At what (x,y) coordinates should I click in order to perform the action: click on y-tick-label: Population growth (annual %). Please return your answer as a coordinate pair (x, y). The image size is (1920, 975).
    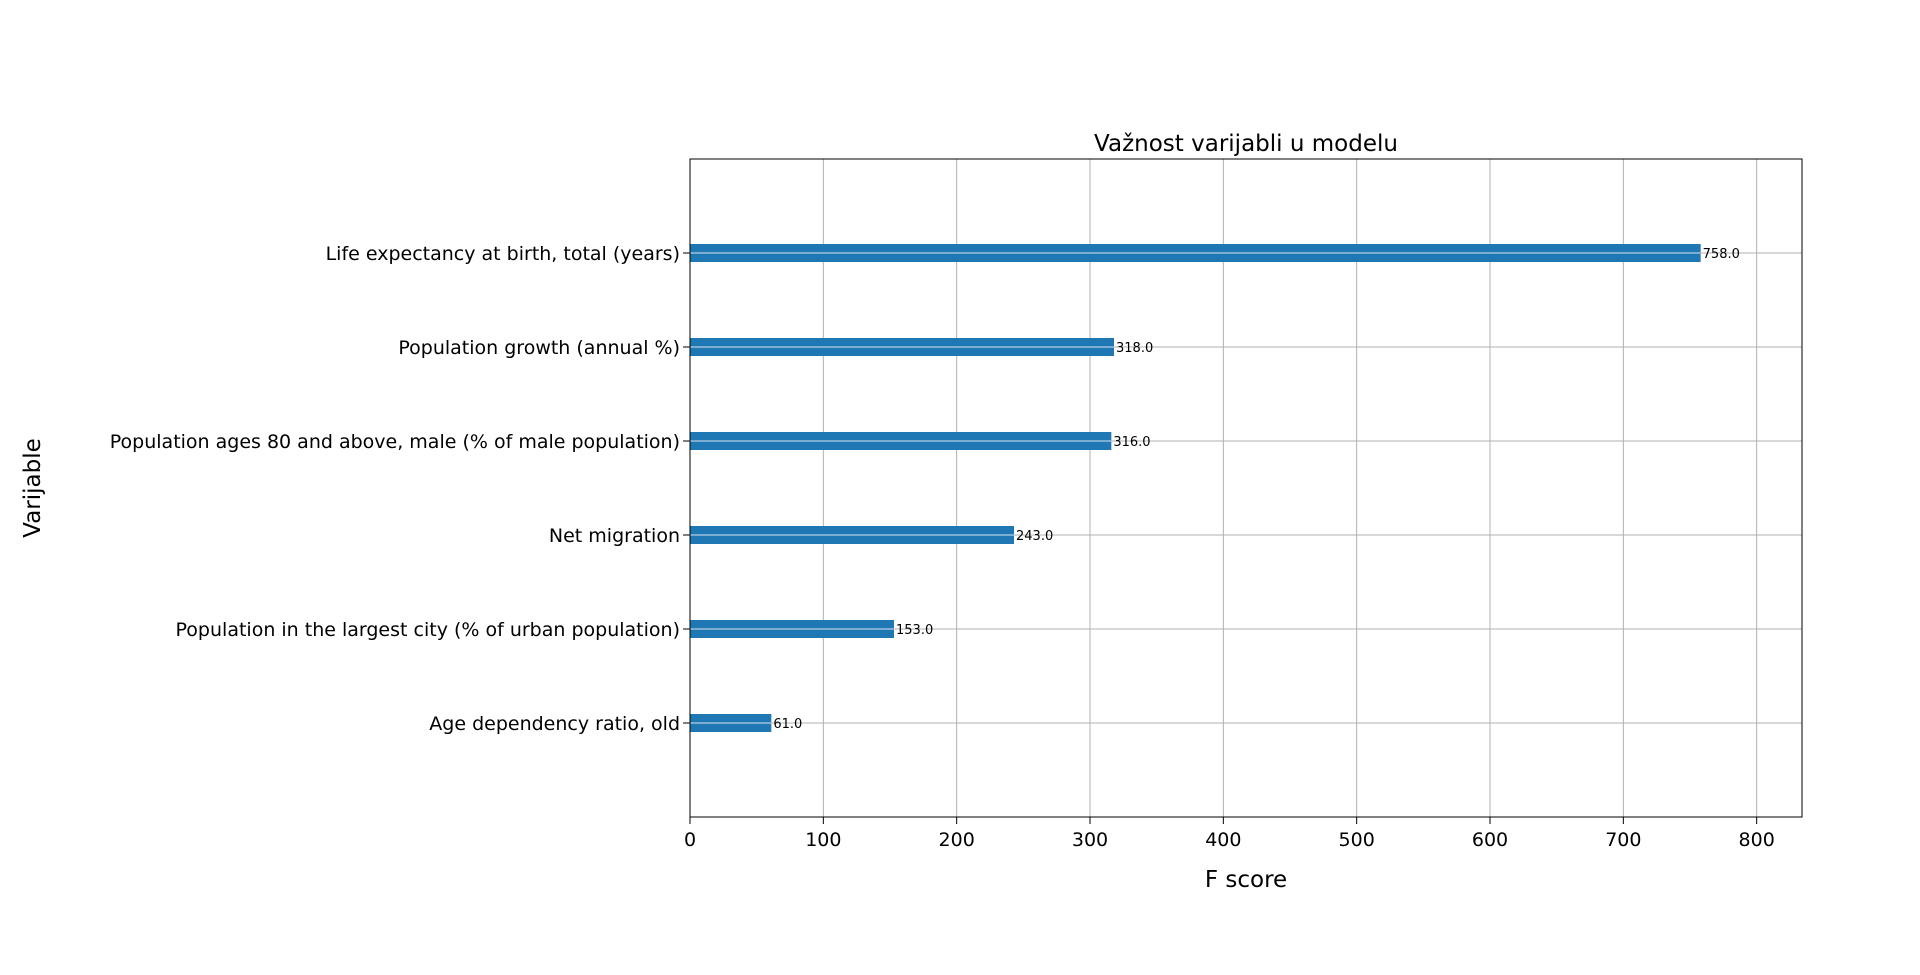
    Looking at the image, I should click on (539, 348).